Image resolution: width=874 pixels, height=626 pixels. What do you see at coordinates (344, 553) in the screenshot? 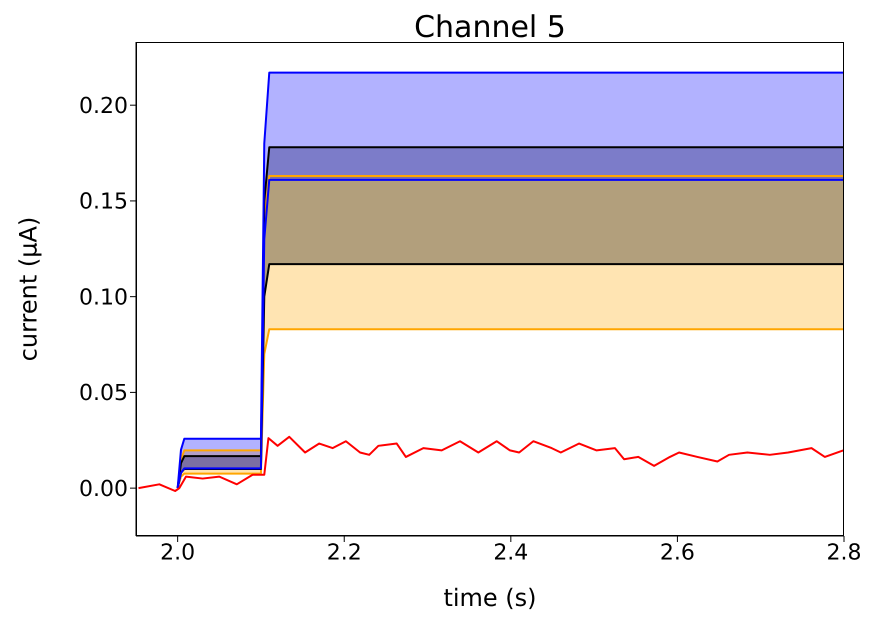
I see `x-tick-label: 2.2` at bounding box center [344, 553].